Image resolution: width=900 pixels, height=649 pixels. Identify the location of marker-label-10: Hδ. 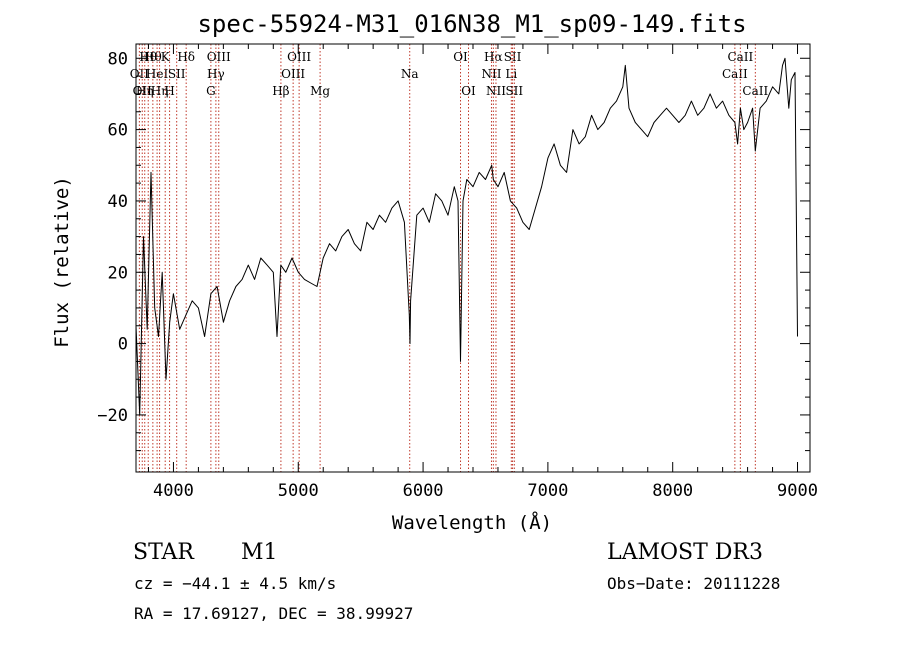
(186, 57).